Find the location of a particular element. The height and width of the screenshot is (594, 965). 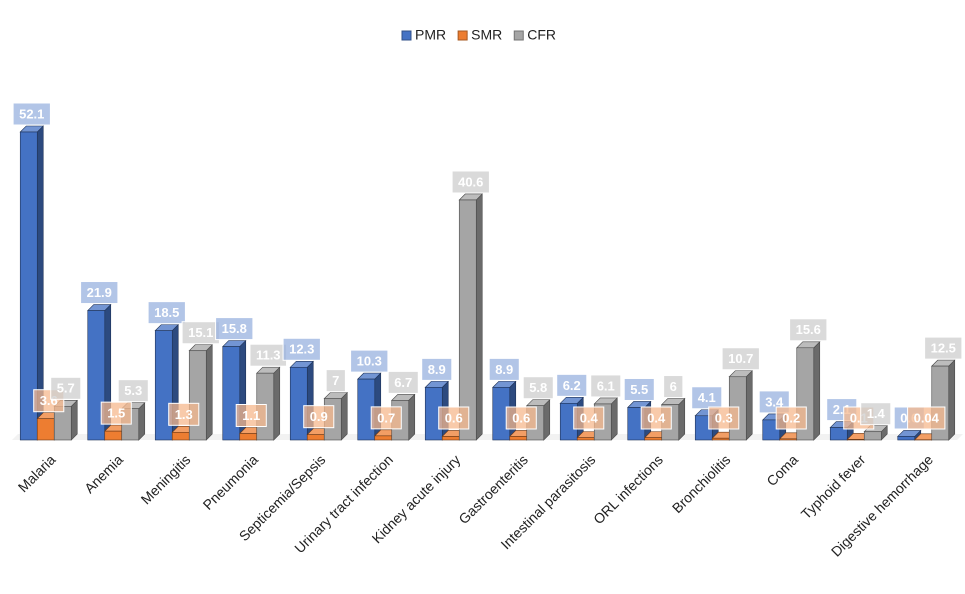

data-label-text: 0.7 is located at coordinates (386, 417).